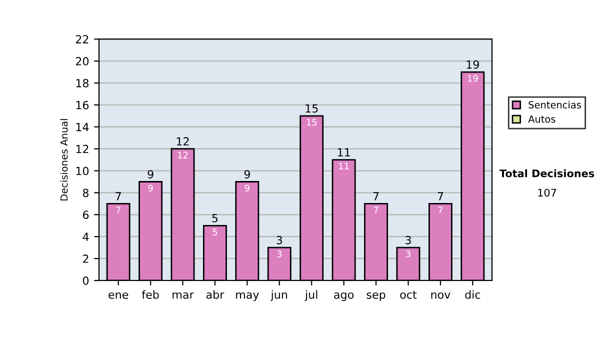 Image resolution: width=600 pixels, height=340 pixels. What do you see at coordinates (542, 119) in the screenshot?
I see `legend-label: Autos` at bounding box center [542, 119].